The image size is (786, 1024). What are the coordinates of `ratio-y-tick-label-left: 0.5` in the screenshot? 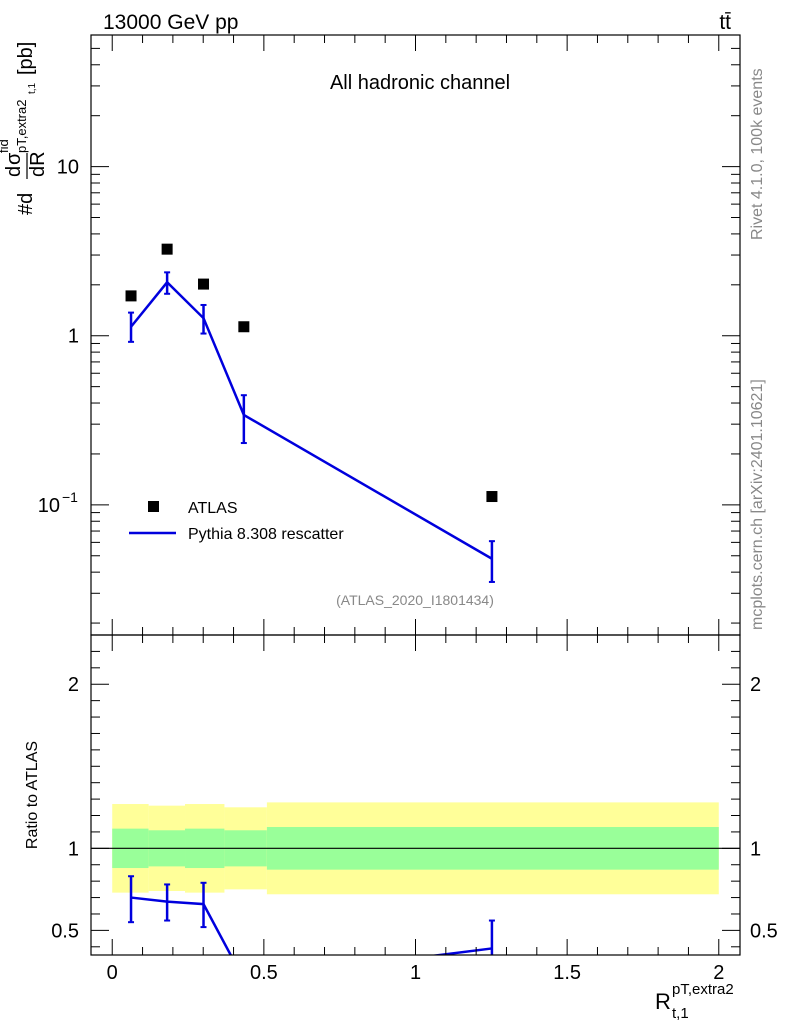 It's located at (65, 931).